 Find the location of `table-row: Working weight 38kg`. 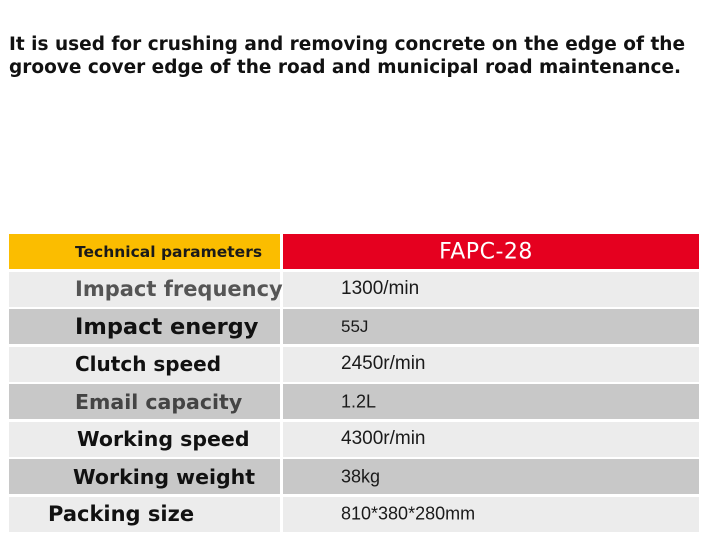

table-row: Working weight 38kg is located at coordinates (354, 476).